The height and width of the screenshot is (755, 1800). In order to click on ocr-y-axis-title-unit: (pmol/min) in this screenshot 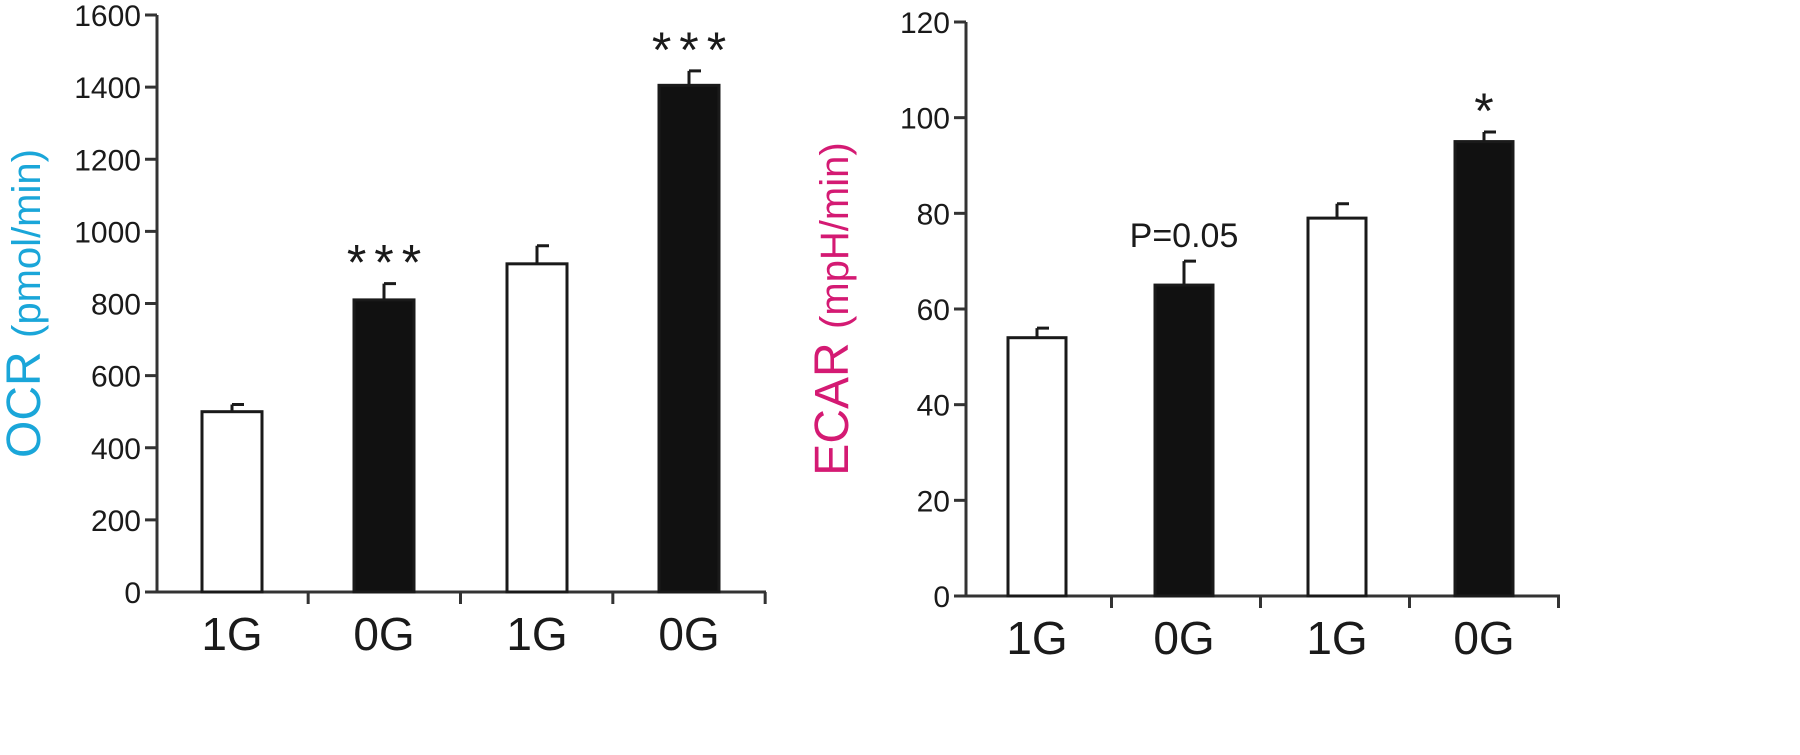, I will do `click(27, 243)`.